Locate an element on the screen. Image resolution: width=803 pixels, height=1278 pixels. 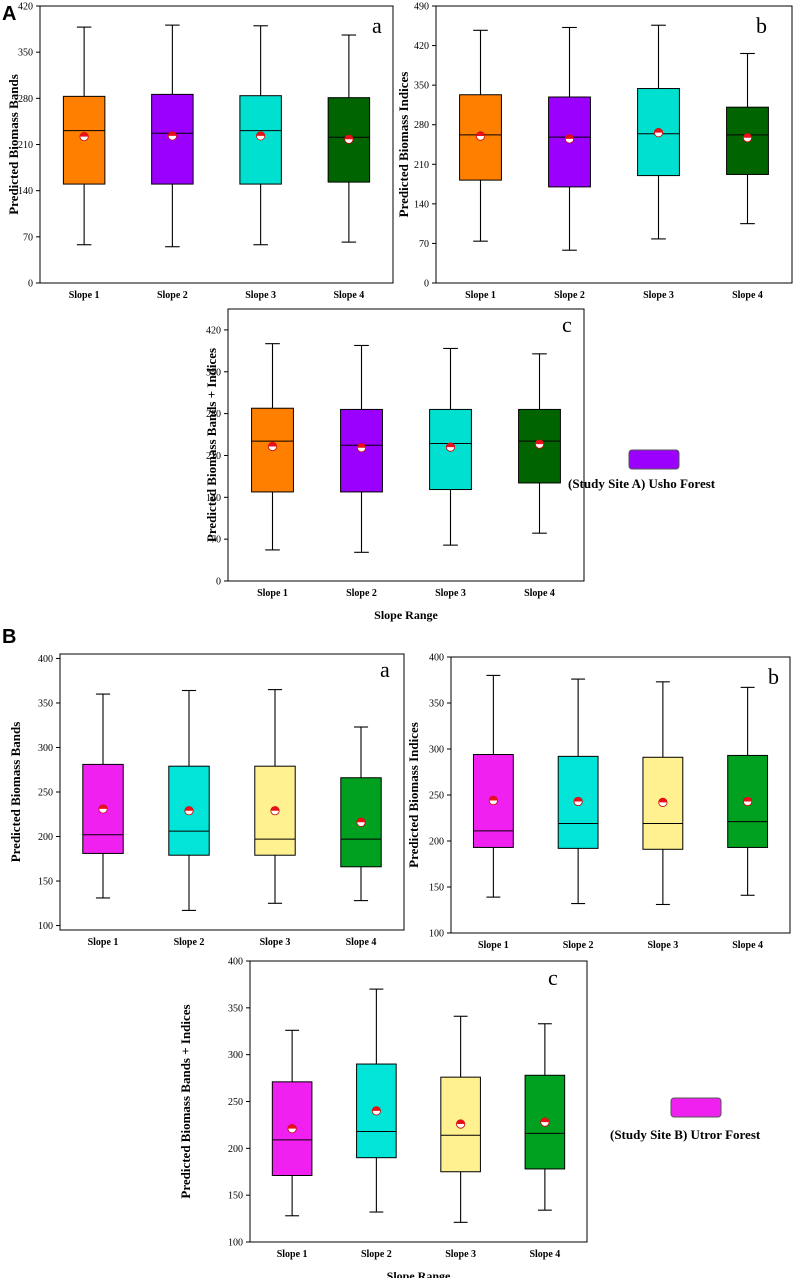
y-tick-label: 300 is located at coordinates (45, 748).